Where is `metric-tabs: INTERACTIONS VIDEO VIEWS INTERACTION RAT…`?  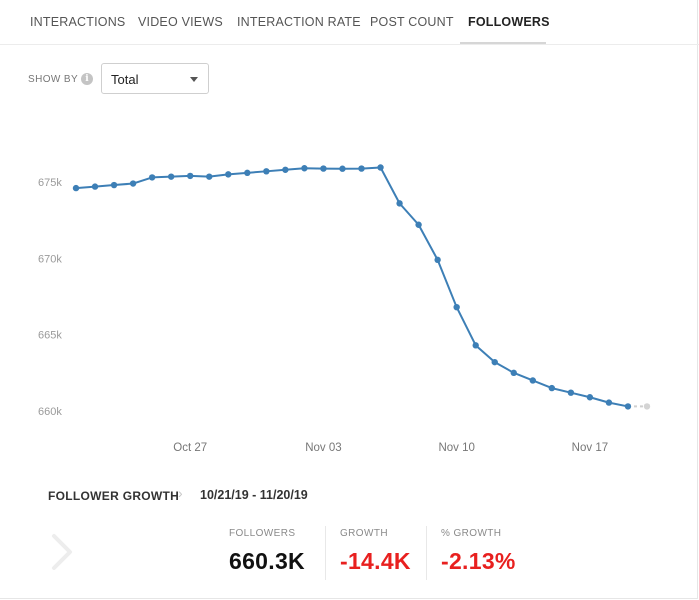 metric-tabs: INTERACTIONS VIDEO VIEWS INTERACTION RAT… is located at coordinates (349, 22).